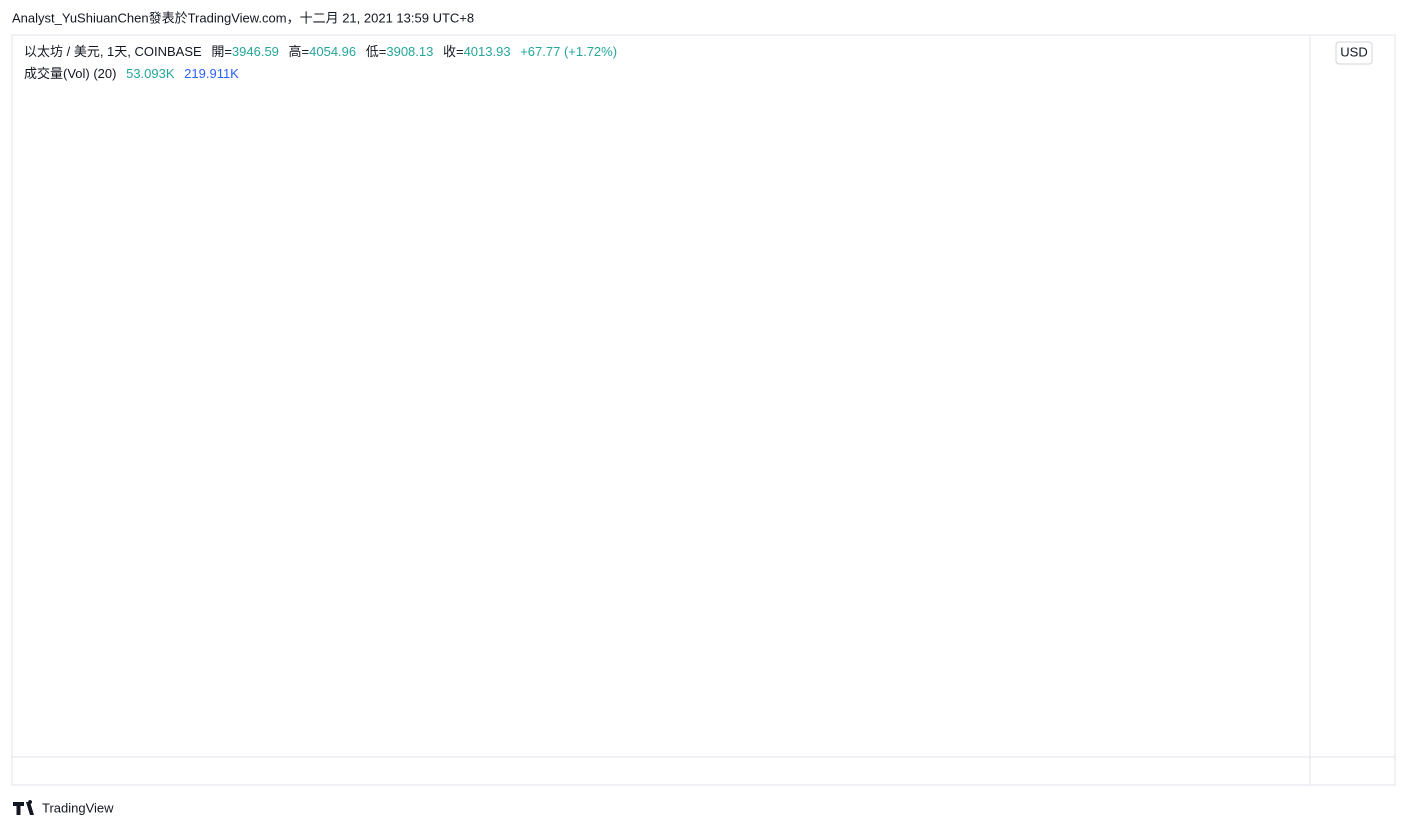 The width and height of the screenshot is (1408, 830). I want to click on volume-ma-last: 219.911K, so click(211, 73).